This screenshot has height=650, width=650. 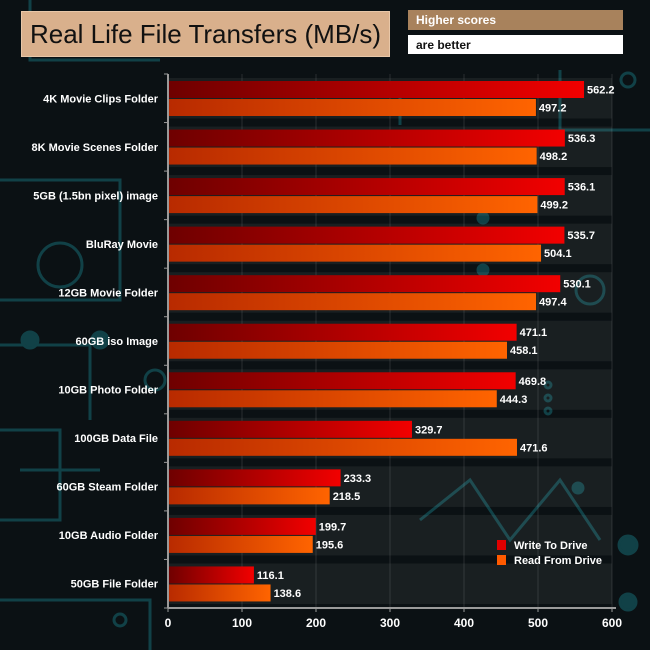 What do you see at coordinates (612, 623) in the screenshot?
I see `x-tick-label: 600` at bounding box center [612, 623].